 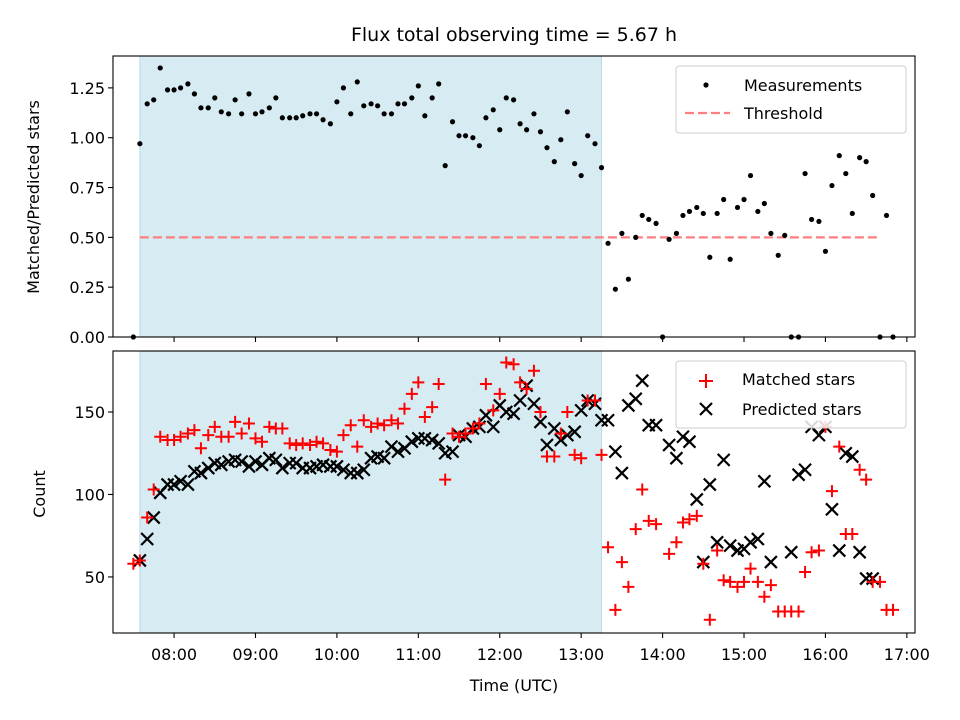 What do you see at coordinates (87, 337) in the screenshot?
I see `ratio-y-tick-label: 0.00` at bounding box center [87, 337].